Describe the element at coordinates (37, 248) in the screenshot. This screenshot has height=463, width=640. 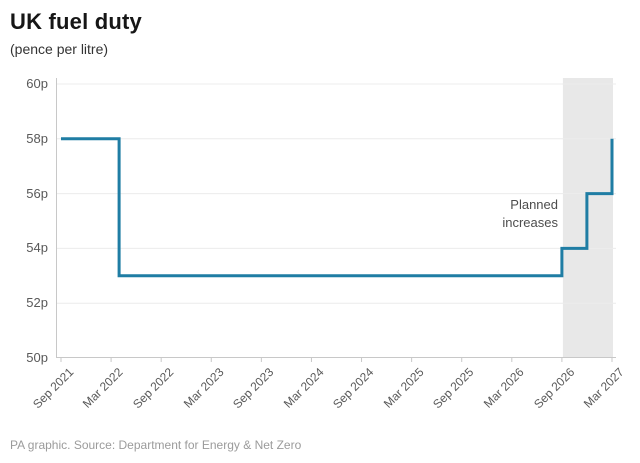
I see `y-axis-label: 54p` at that location.